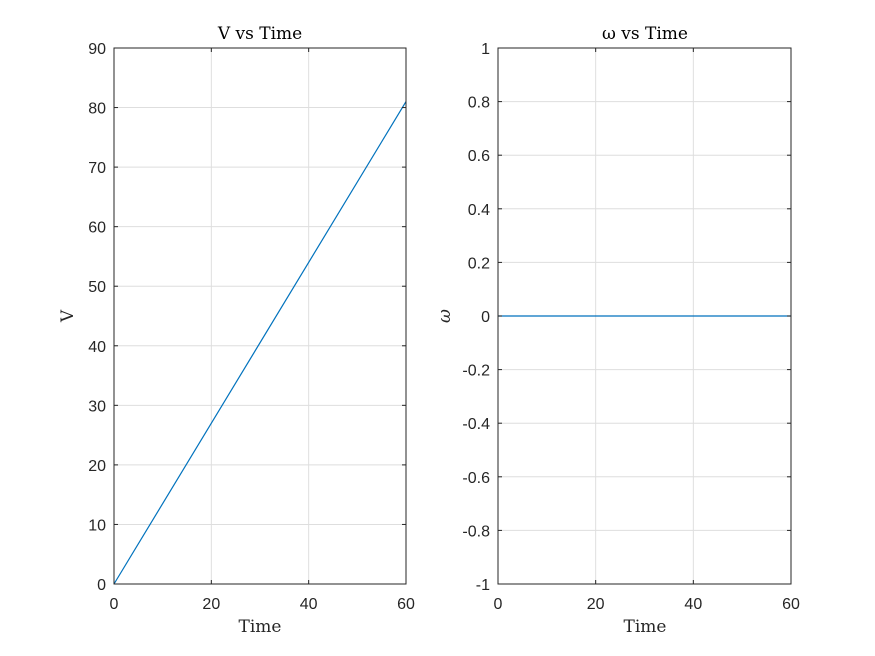  Describe the element at coordinates (445, 316) in the screenshot. I see `omega-chart-ylabel: ω` at that location.